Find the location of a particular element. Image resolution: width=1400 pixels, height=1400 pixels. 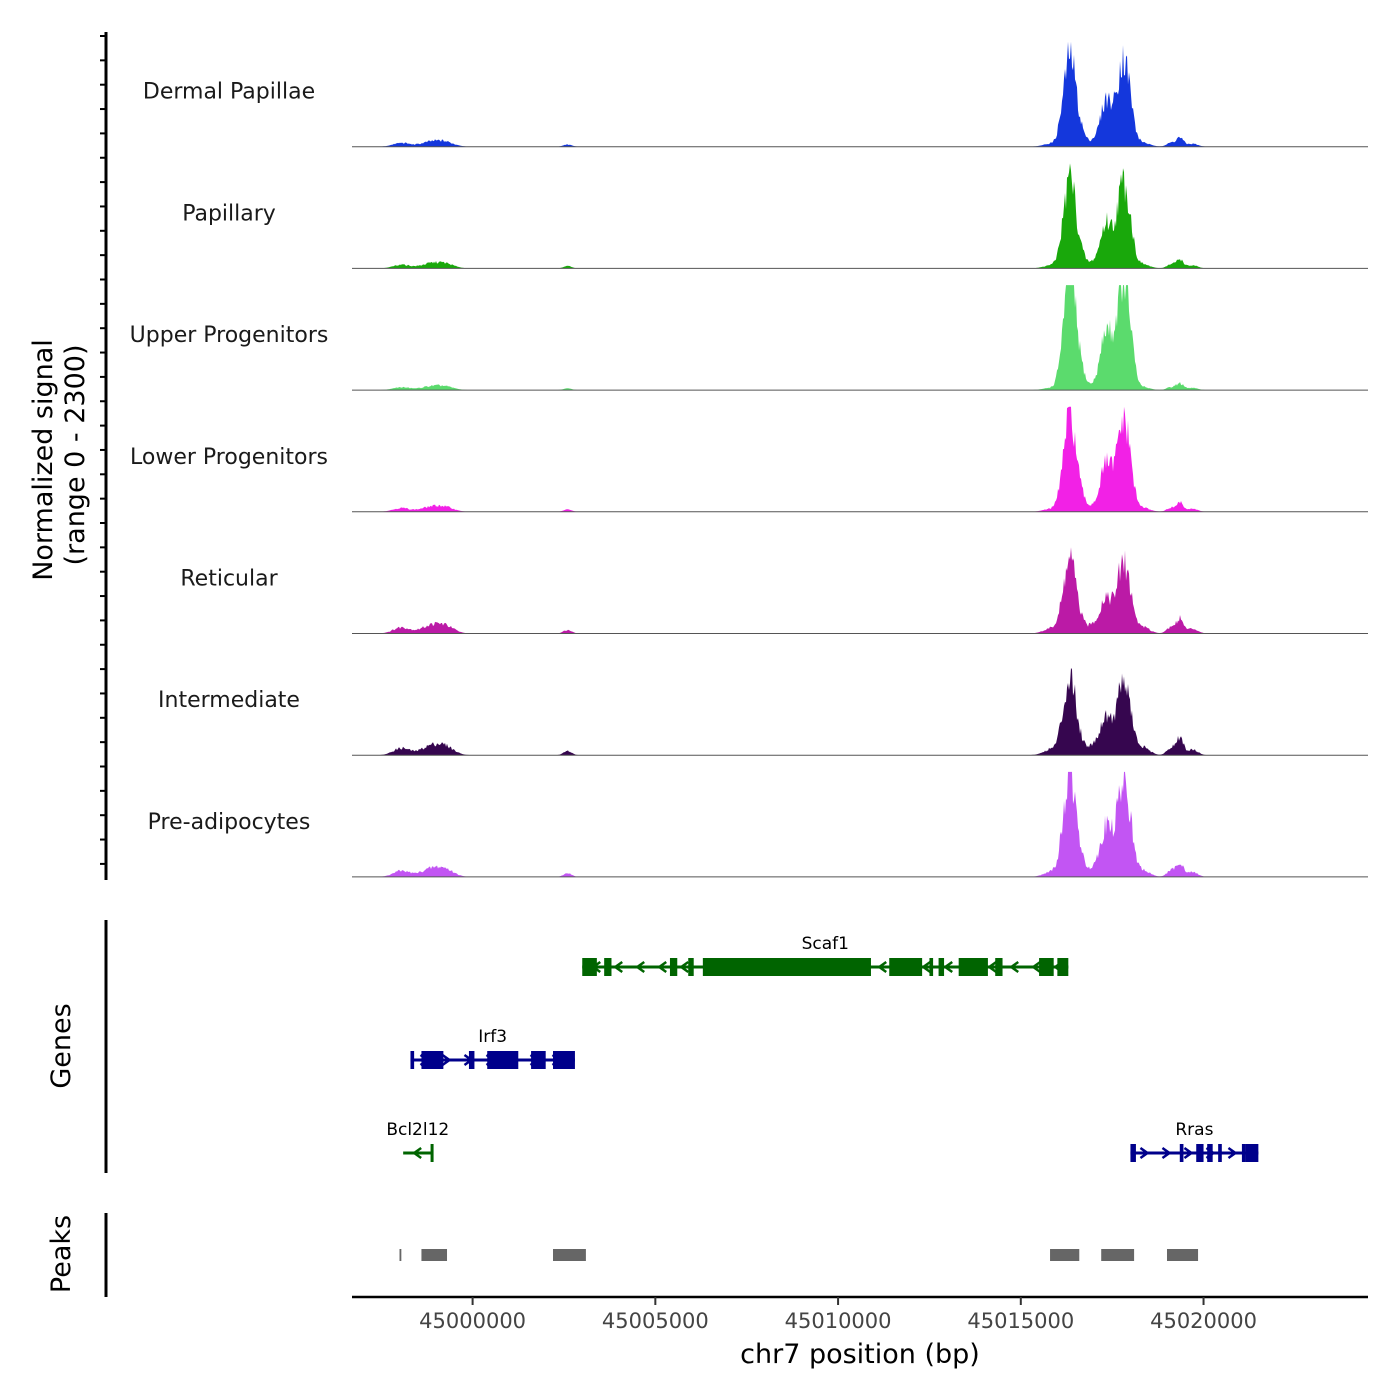

gene-label: Scaf1 is located at coordinates (825, 944).